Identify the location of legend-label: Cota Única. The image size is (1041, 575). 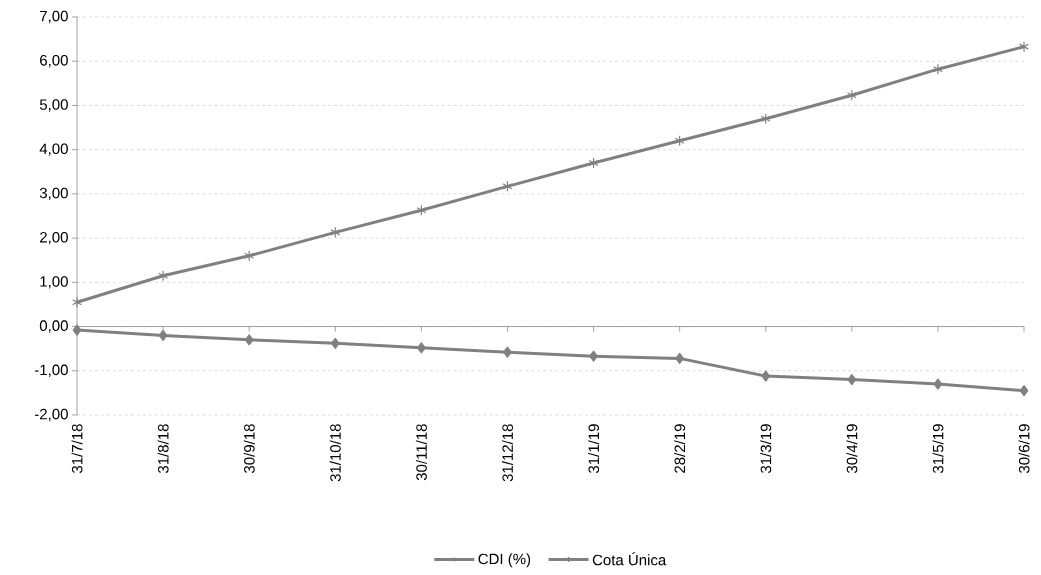
(629, 559).